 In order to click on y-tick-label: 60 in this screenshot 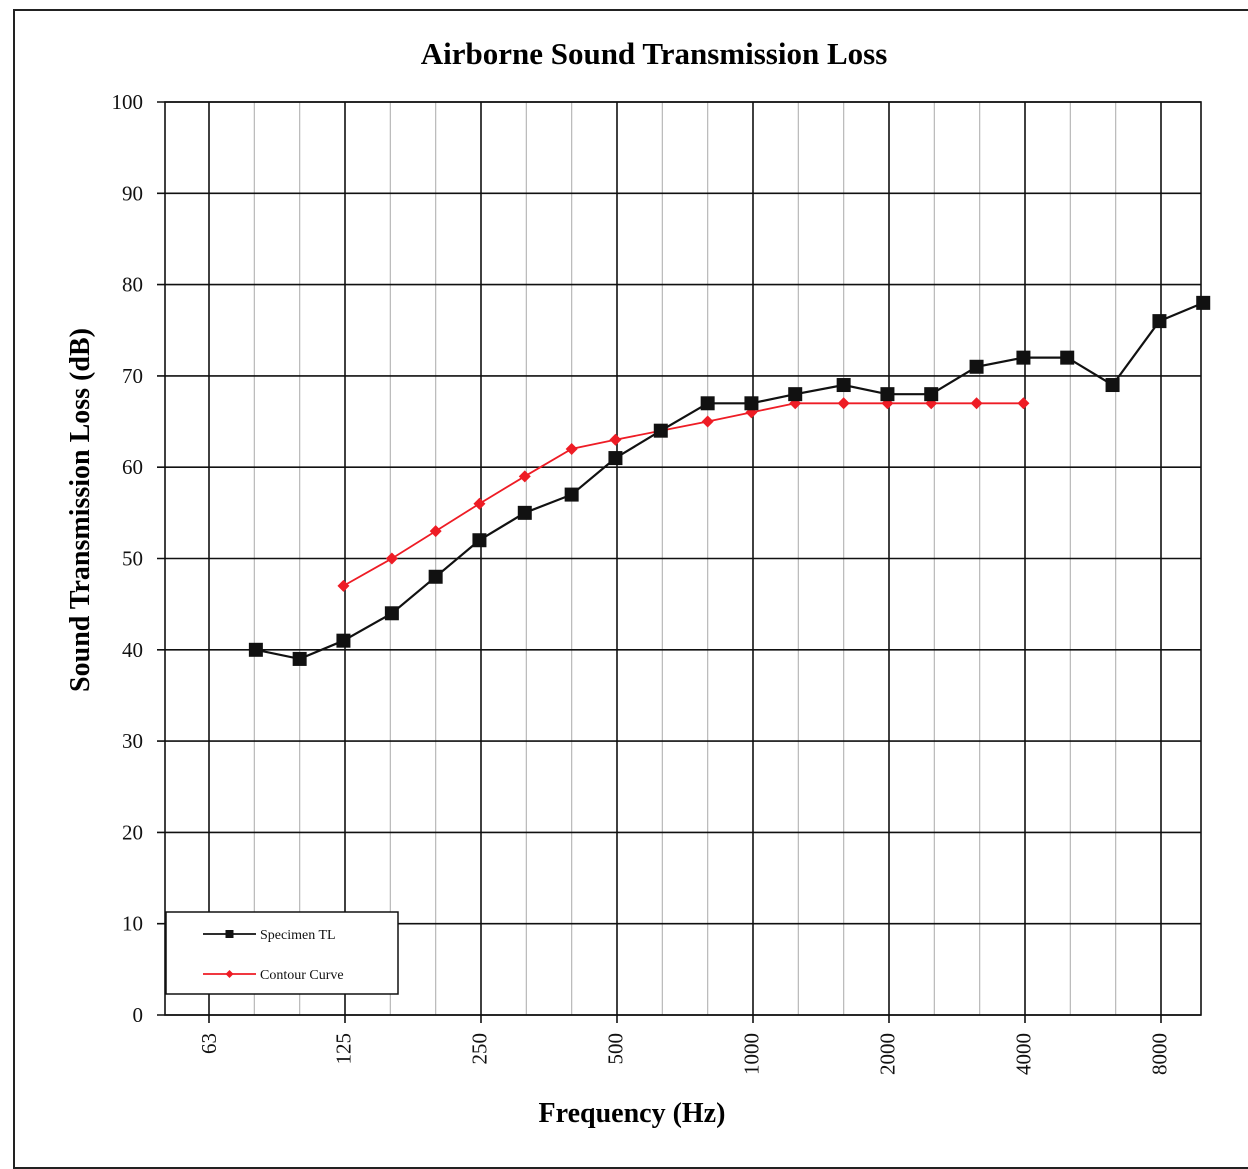, I will do `click(132, 467)`.